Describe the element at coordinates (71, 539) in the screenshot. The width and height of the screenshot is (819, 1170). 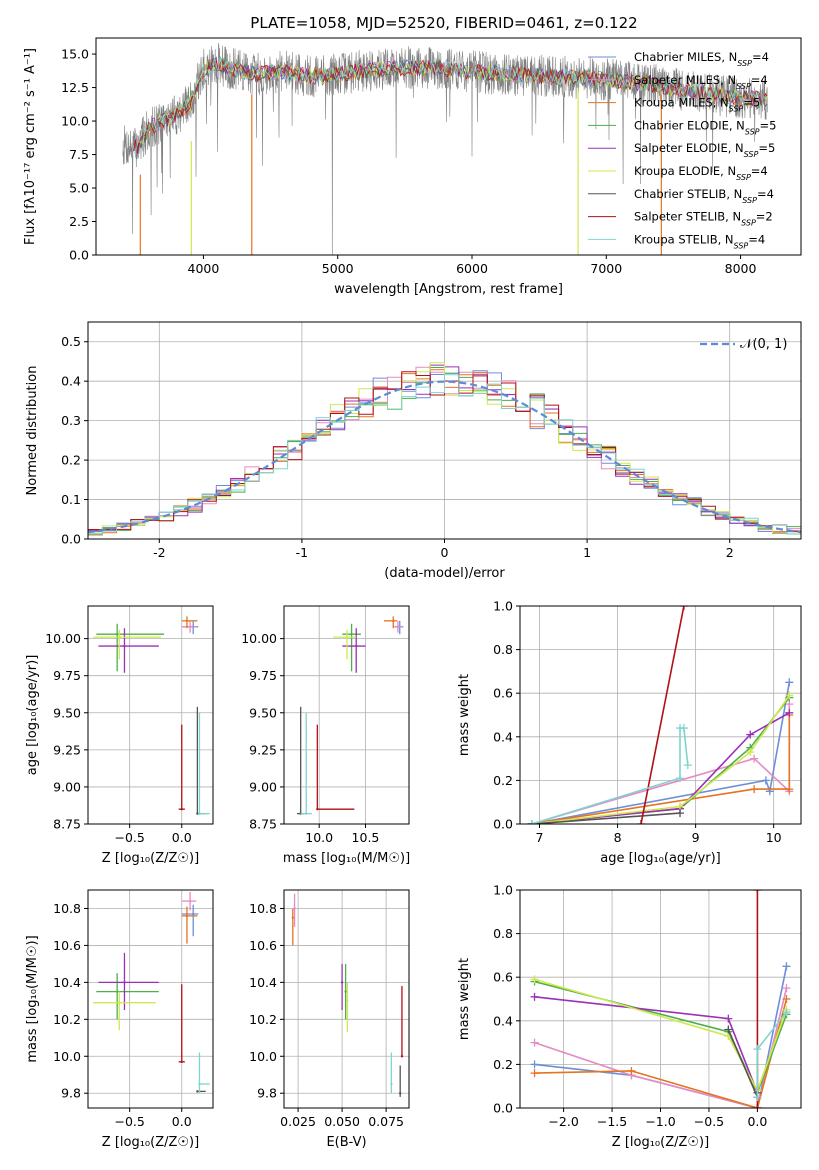
I see `y-tick-label: 0.0` at that location.